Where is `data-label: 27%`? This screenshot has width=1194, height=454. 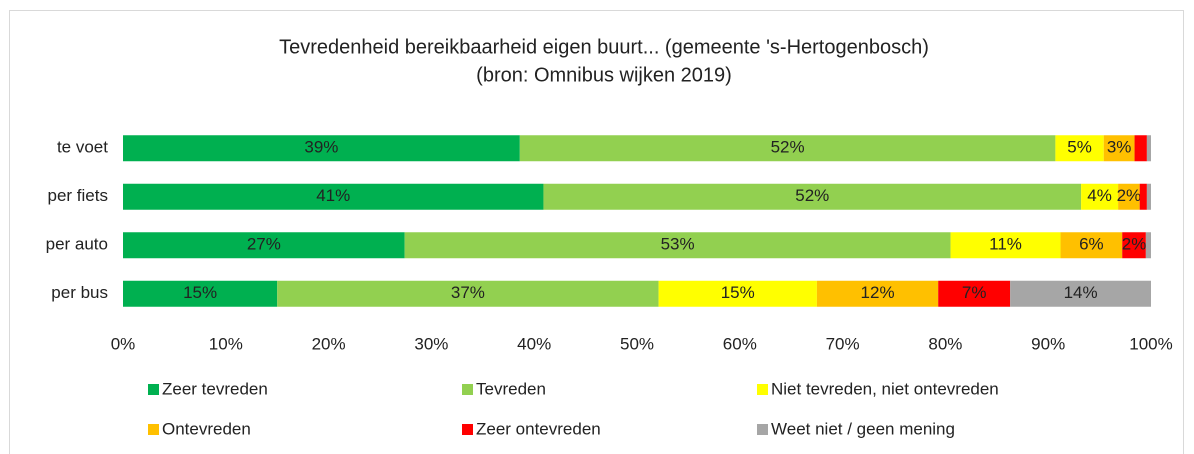
data-label: 27% is located at coordinates (264, 244).